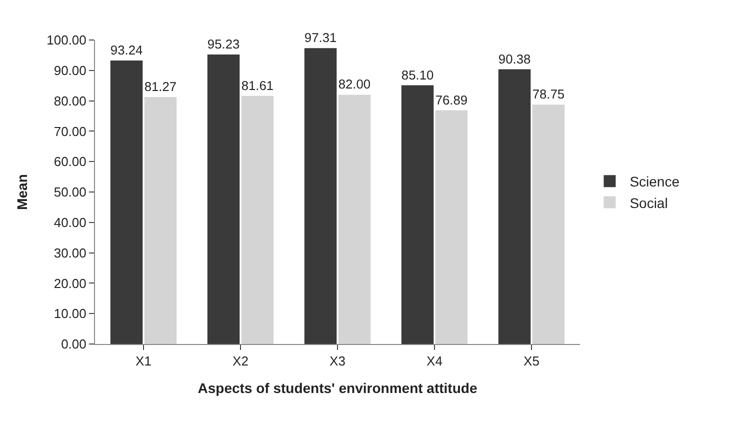 The image size is (730, 444). What do you see at coordinates (22, 192) in the screenshot?
I see `y-axis-title: Mean` at bounding box center [22, 192].